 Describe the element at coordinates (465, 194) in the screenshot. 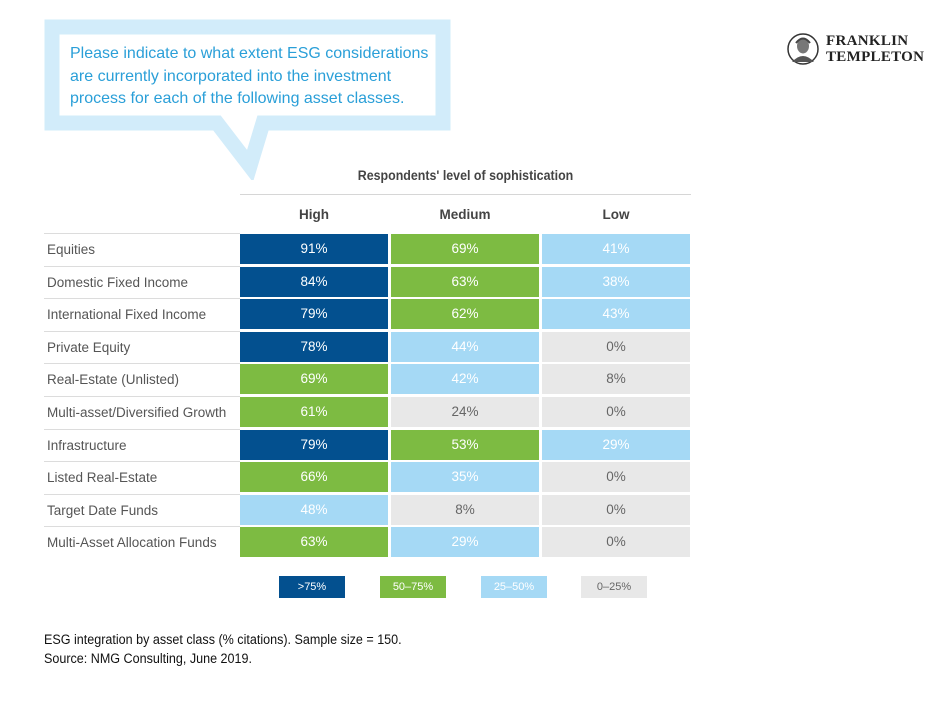

I see `supertitle-divider` at that location.